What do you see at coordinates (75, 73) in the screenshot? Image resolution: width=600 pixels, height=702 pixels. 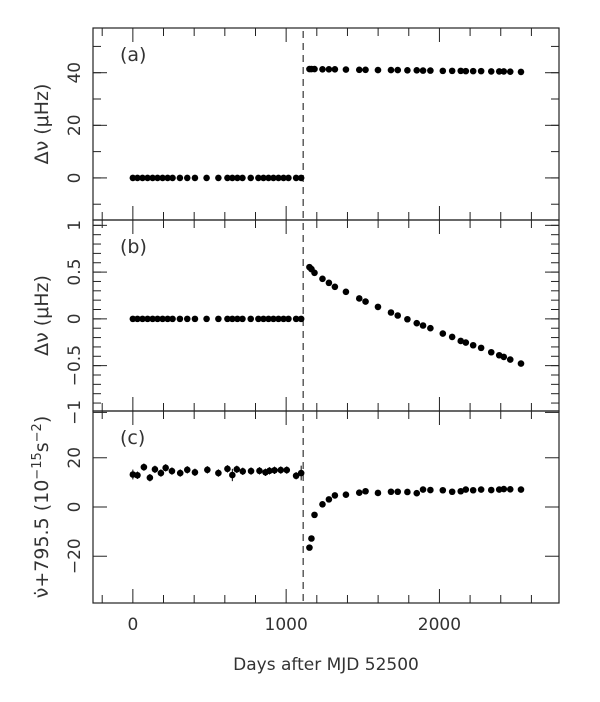 I see `y-tick-label: 40` at bounding box center [75, 73].